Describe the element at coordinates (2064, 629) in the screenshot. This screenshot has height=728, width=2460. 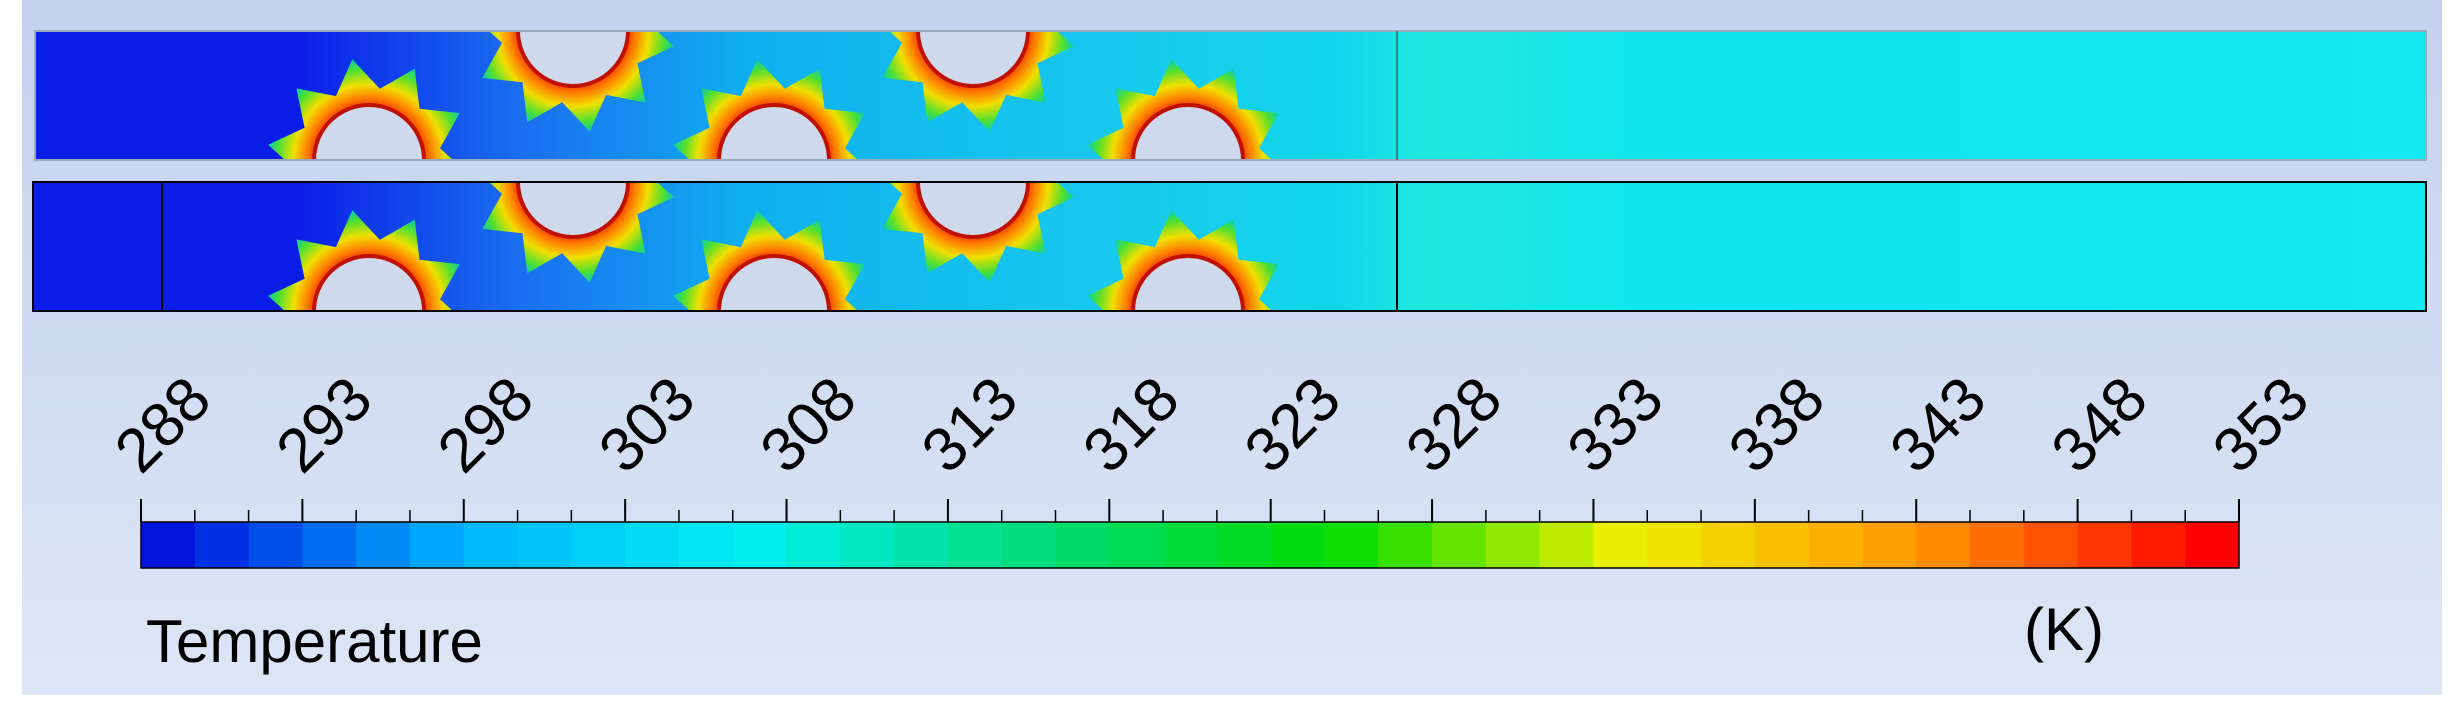
I see `colorbar-unit: (K)` at that location.